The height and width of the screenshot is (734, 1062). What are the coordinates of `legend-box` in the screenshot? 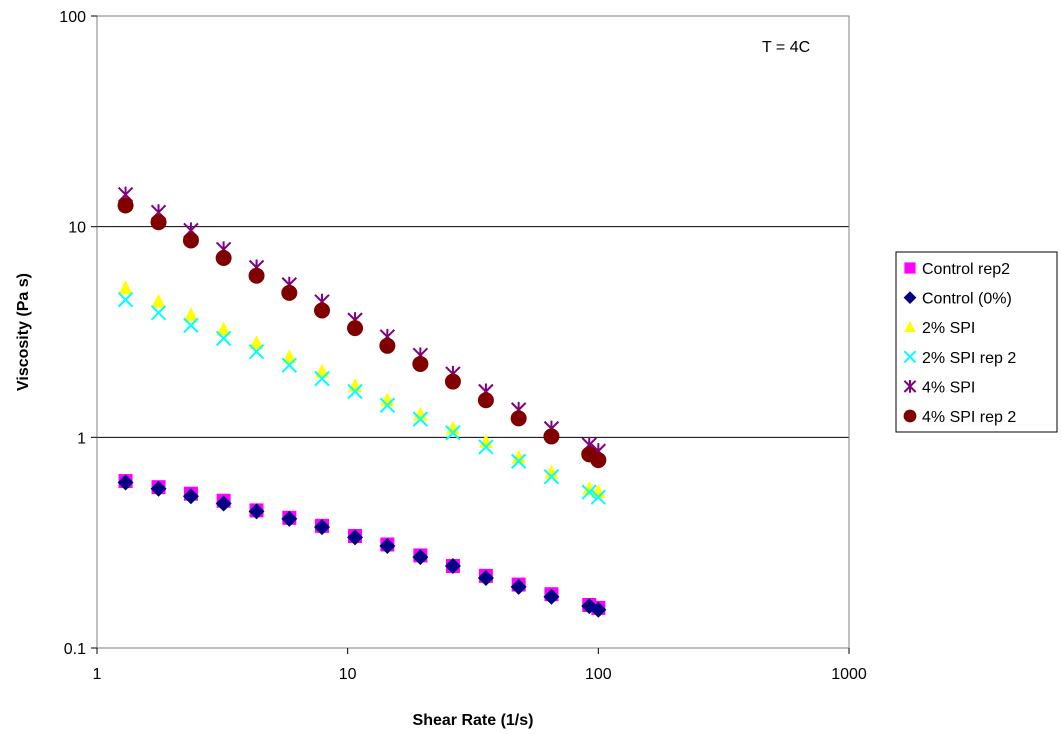 It's located at (976, 342).